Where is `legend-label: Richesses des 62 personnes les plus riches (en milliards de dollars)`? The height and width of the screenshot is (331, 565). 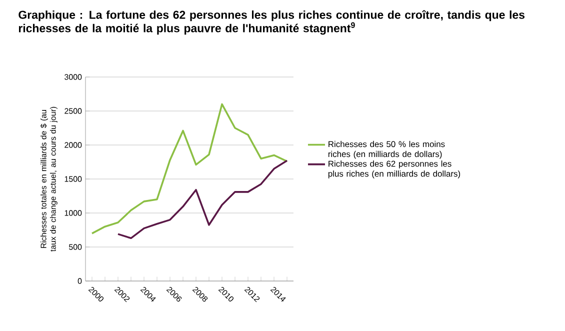 legend-label: Richesses des 62 personnes les plus riches (en milliards de dollars) is located at coordinates (394, 169).